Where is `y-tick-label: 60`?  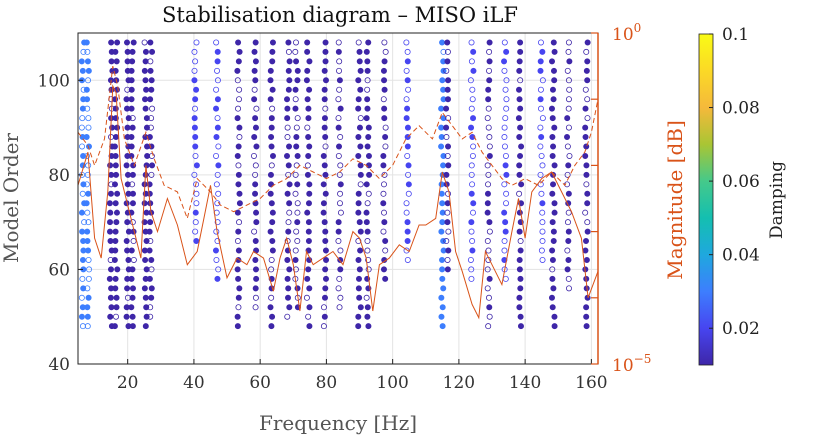 y-tick-label: 60 is located at coordinates (59, 270).